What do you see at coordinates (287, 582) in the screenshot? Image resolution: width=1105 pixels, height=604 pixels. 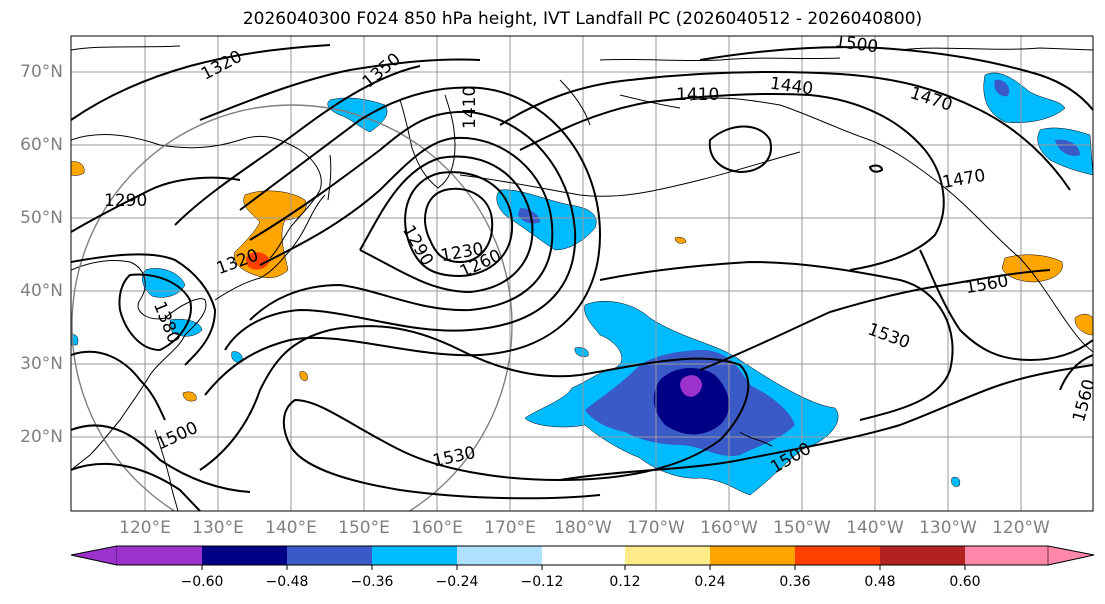 I see `colorbar-tick-label: −0.48` at bounding box center [287, 582].